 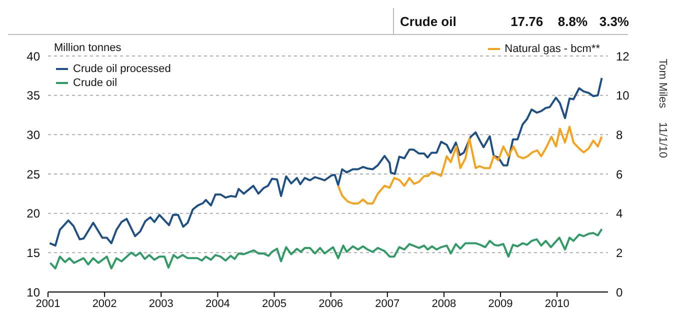 What do you see at coordinates (217, 304) in the screenshot?
I see `x-tick-label: 2004` at bounding box center [217, 304].